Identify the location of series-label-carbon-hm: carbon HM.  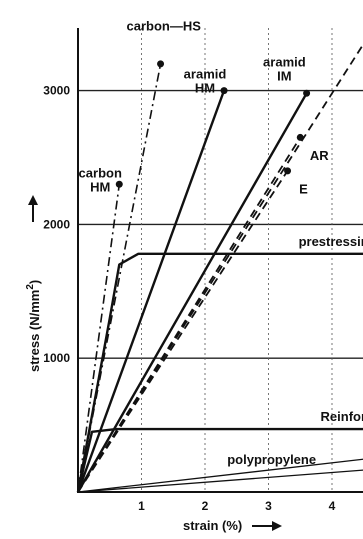
(100, 180).